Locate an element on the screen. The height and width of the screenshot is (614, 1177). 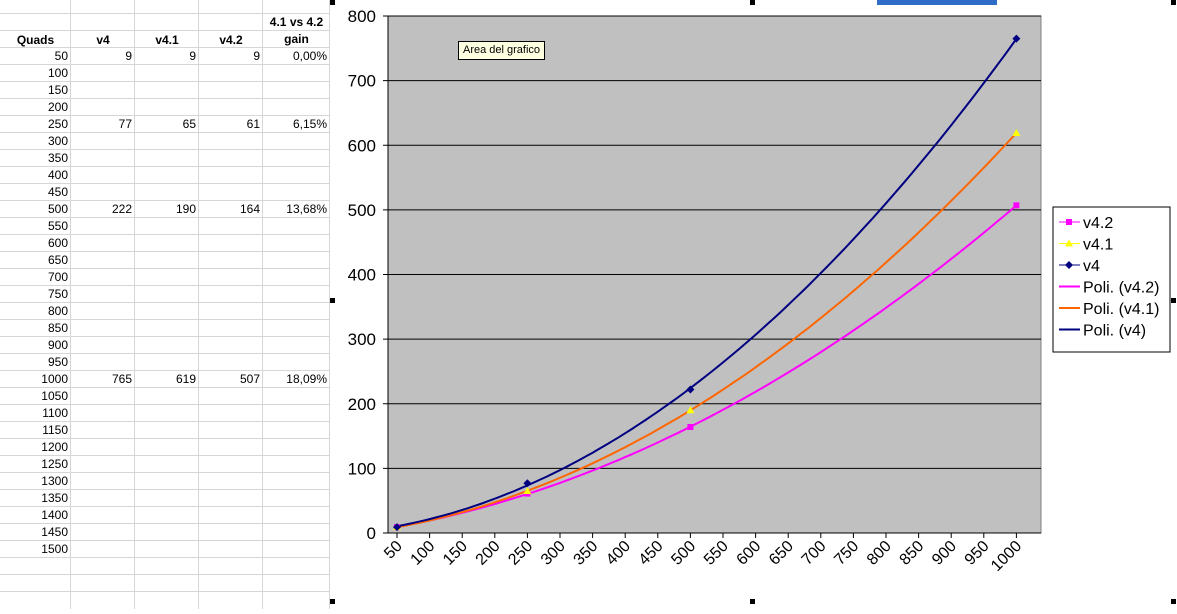
x-tick-label: 200 is located at coordinates (488, 553).